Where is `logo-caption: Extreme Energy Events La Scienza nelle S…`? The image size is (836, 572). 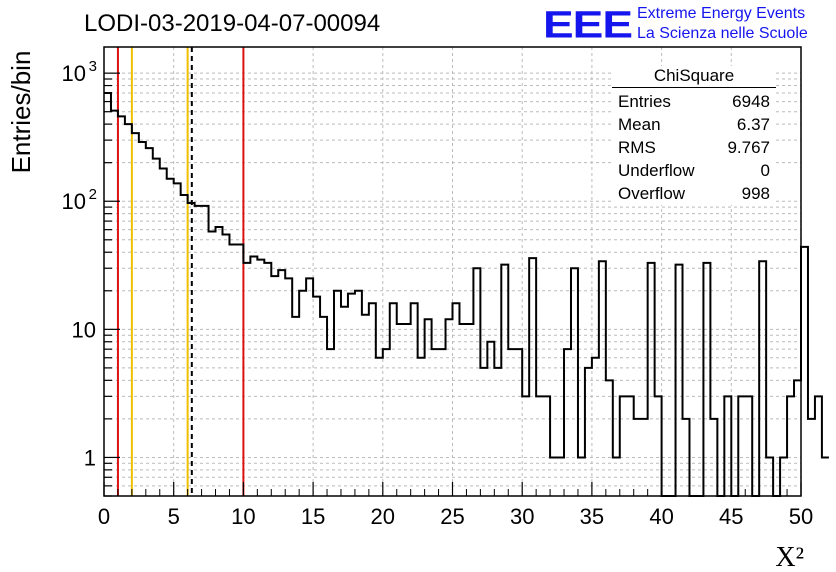 logo-caption: Extreme Energy Events La Scienza nelle S… is located at coordinates (722, 24).